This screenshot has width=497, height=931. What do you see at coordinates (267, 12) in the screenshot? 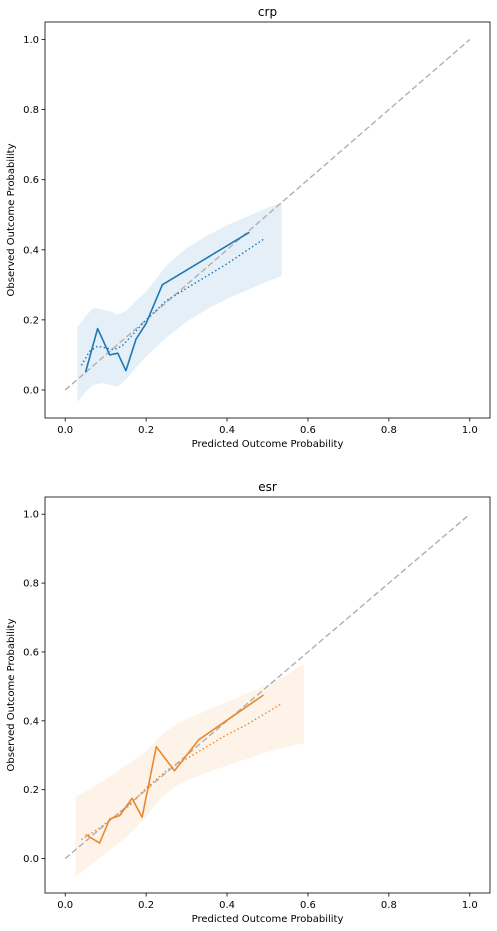
I see `chart-title: crp` at bounding box center [267, 12].